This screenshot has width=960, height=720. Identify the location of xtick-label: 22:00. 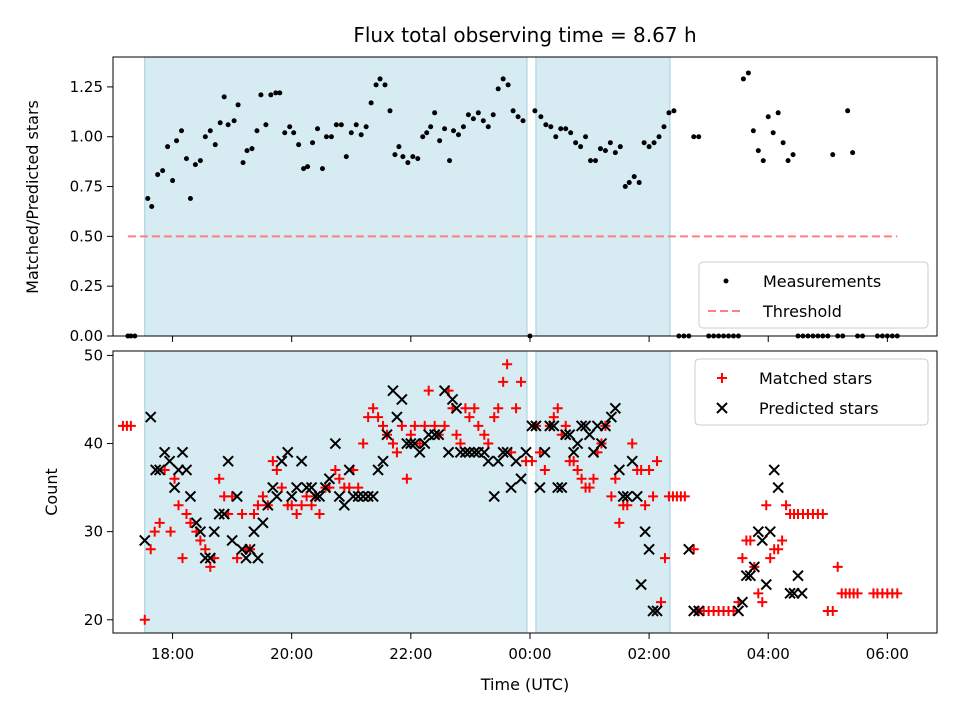
(410, 654).